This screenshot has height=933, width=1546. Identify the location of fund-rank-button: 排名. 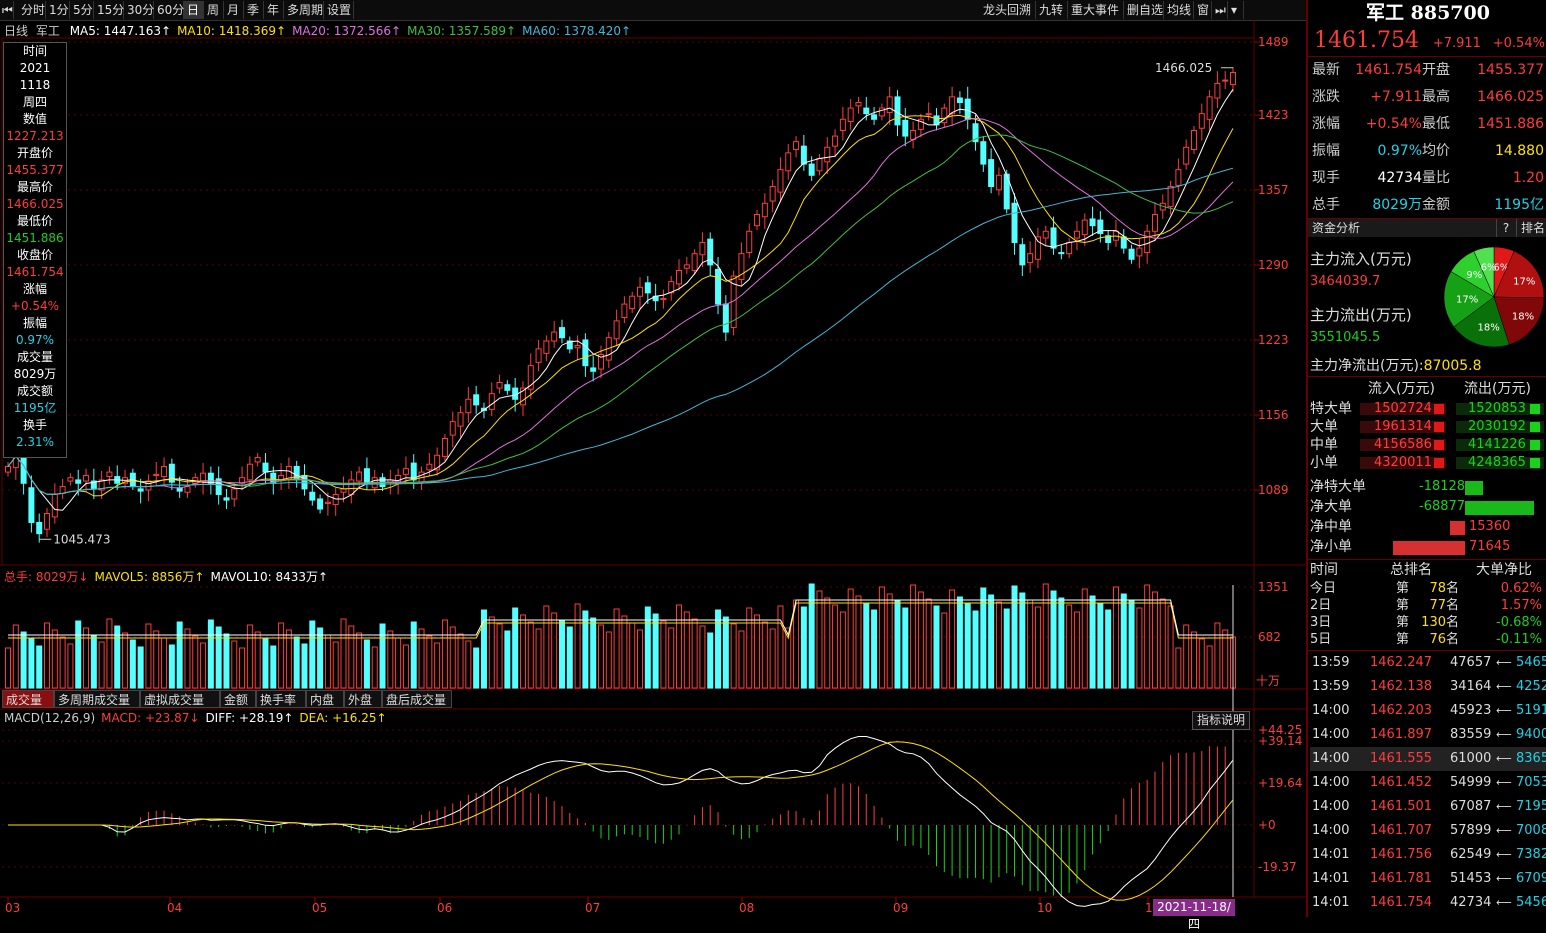
(1531, 228).